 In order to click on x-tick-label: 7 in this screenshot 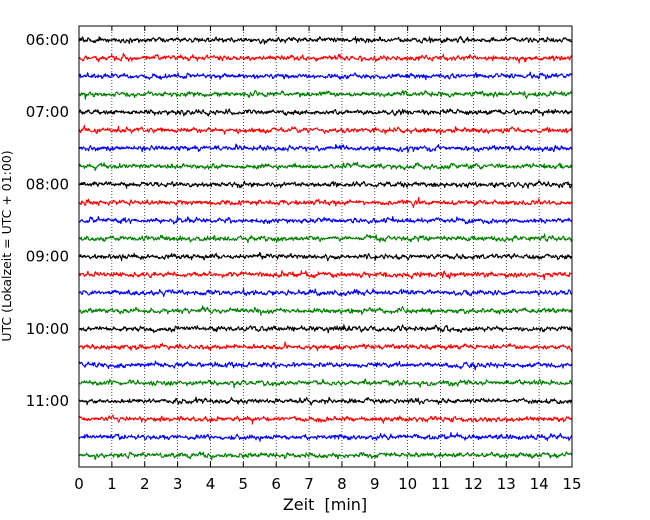, I will do `click(309, 484)`.